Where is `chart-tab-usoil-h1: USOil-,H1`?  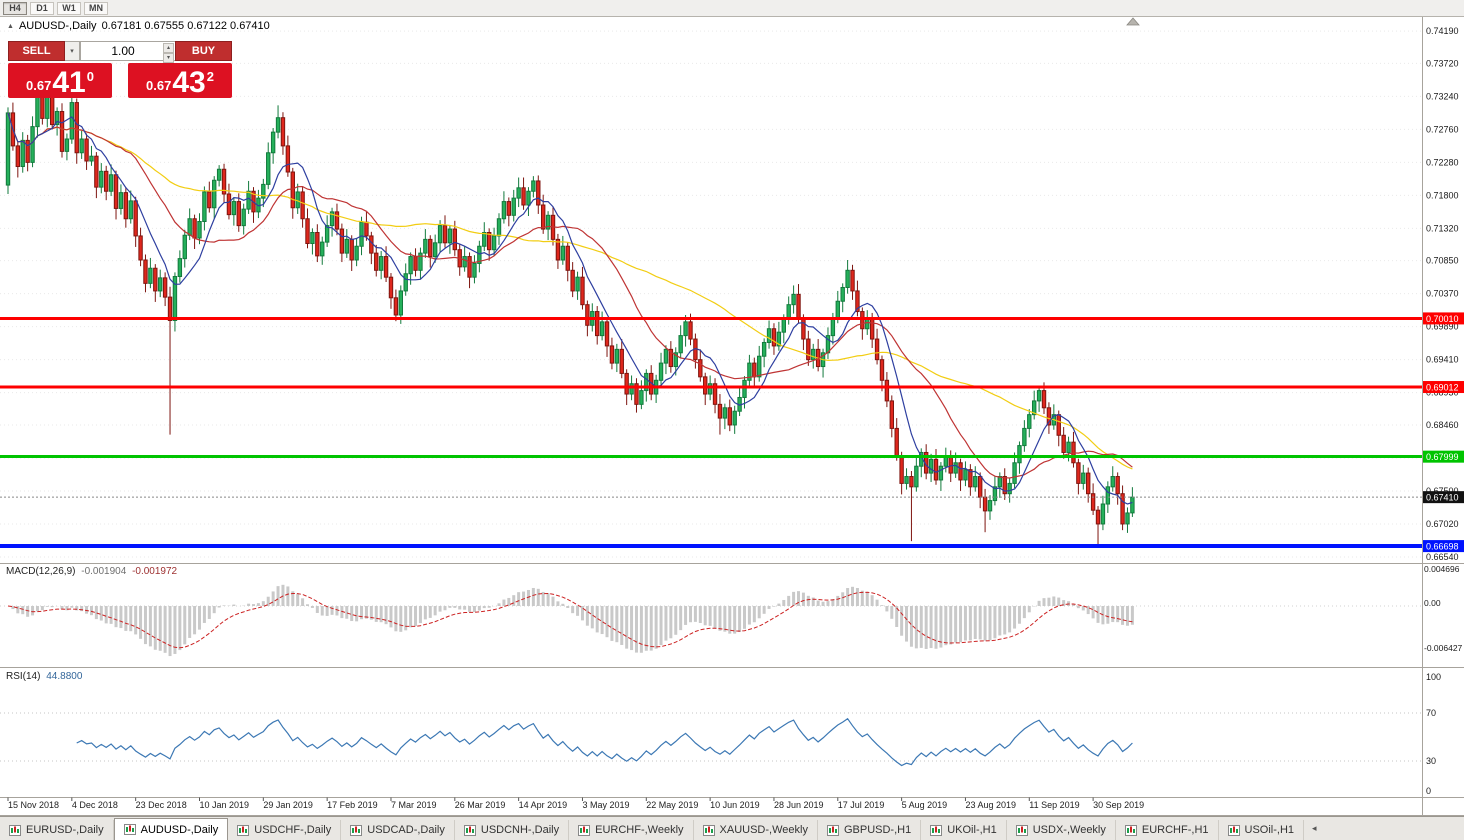 chart-tab-usoil-h1: USOil-,H1 is located at coordinates (1262, 830).